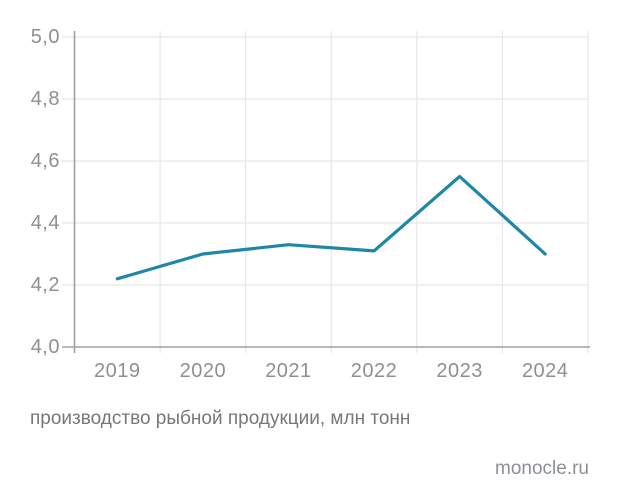  I want to click on chart-caption: производство рыбной продукции, млн тонн, so click(220, 418).